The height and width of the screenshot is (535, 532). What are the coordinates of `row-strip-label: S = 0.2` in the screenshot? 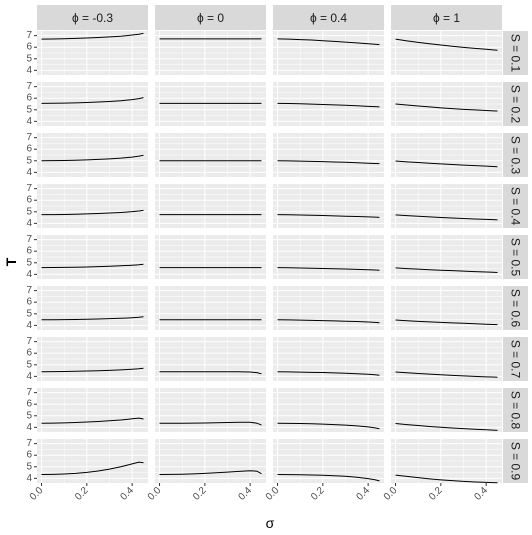 It's located at (516, 104).